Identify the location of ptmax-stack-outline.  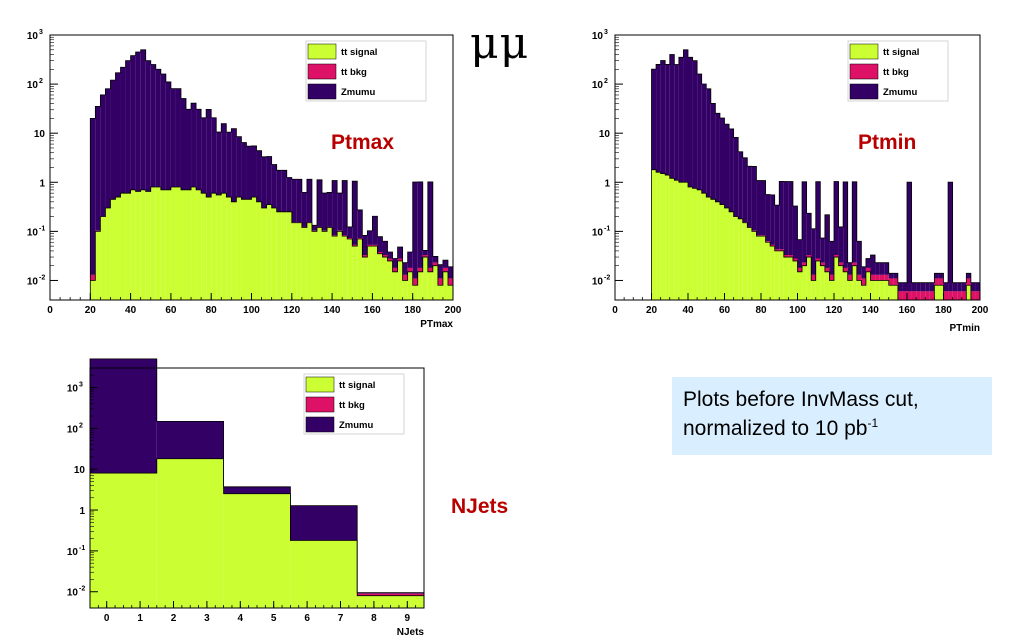
(271, 174).